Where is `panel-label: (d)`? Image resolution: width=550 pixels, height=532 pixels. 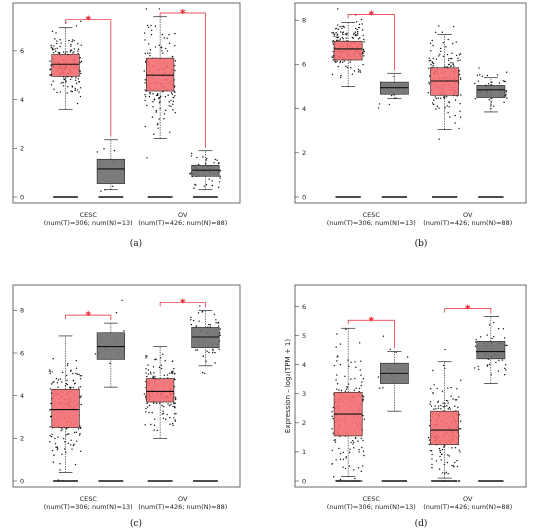
panel-label: (d) is located at coordinates (421, 523).